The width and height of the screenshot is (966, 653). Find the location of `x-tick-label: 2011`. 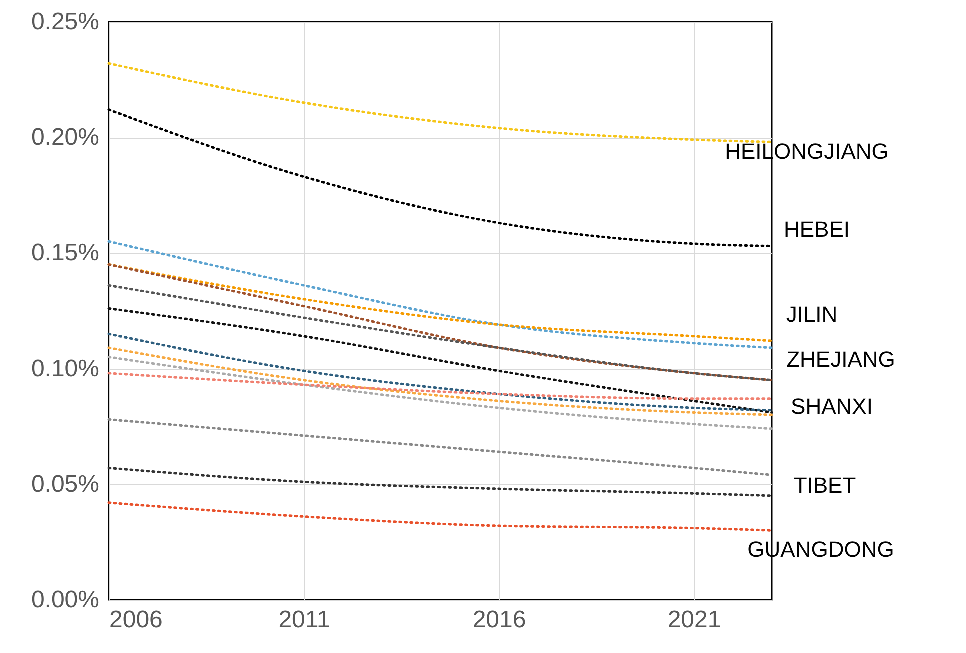

x-tick-label: 2011 is located at coordinates (304, 620).